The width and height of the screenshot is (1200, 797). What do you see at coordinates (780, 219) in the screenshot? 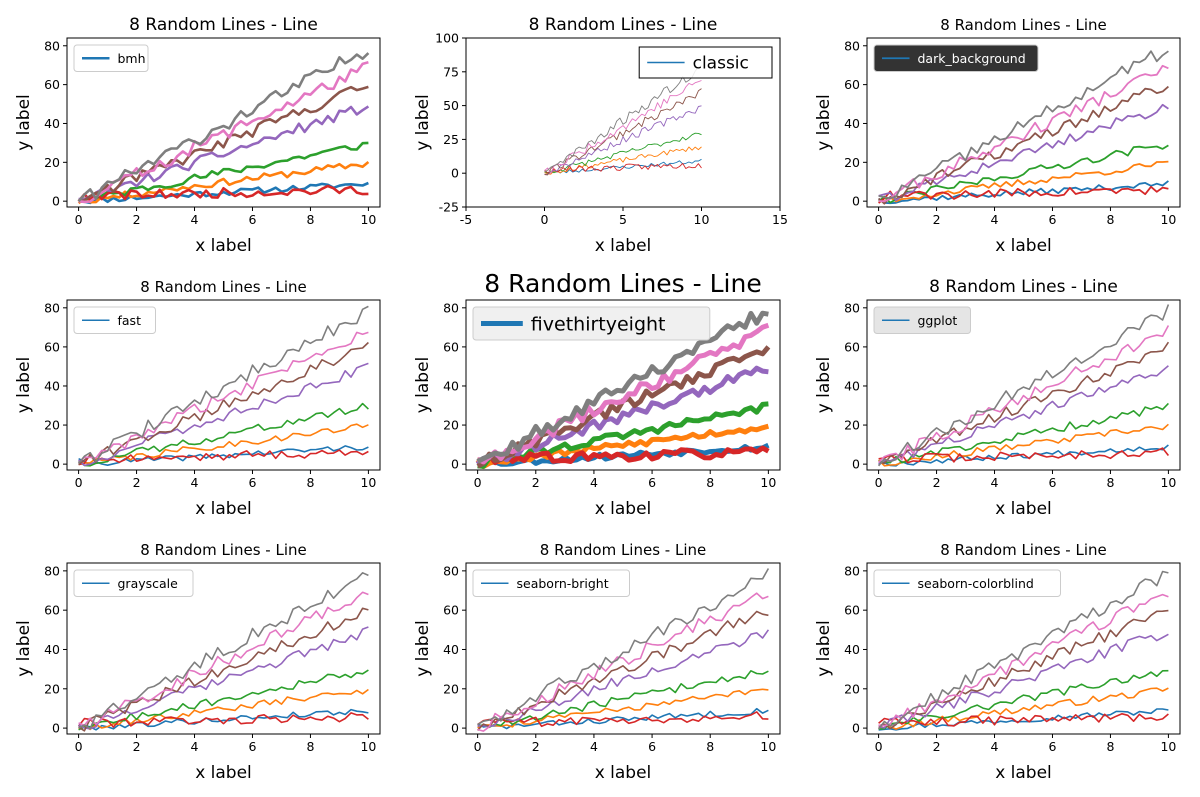
I see `x-tick-label: 15` at bounding box center [780, 219].